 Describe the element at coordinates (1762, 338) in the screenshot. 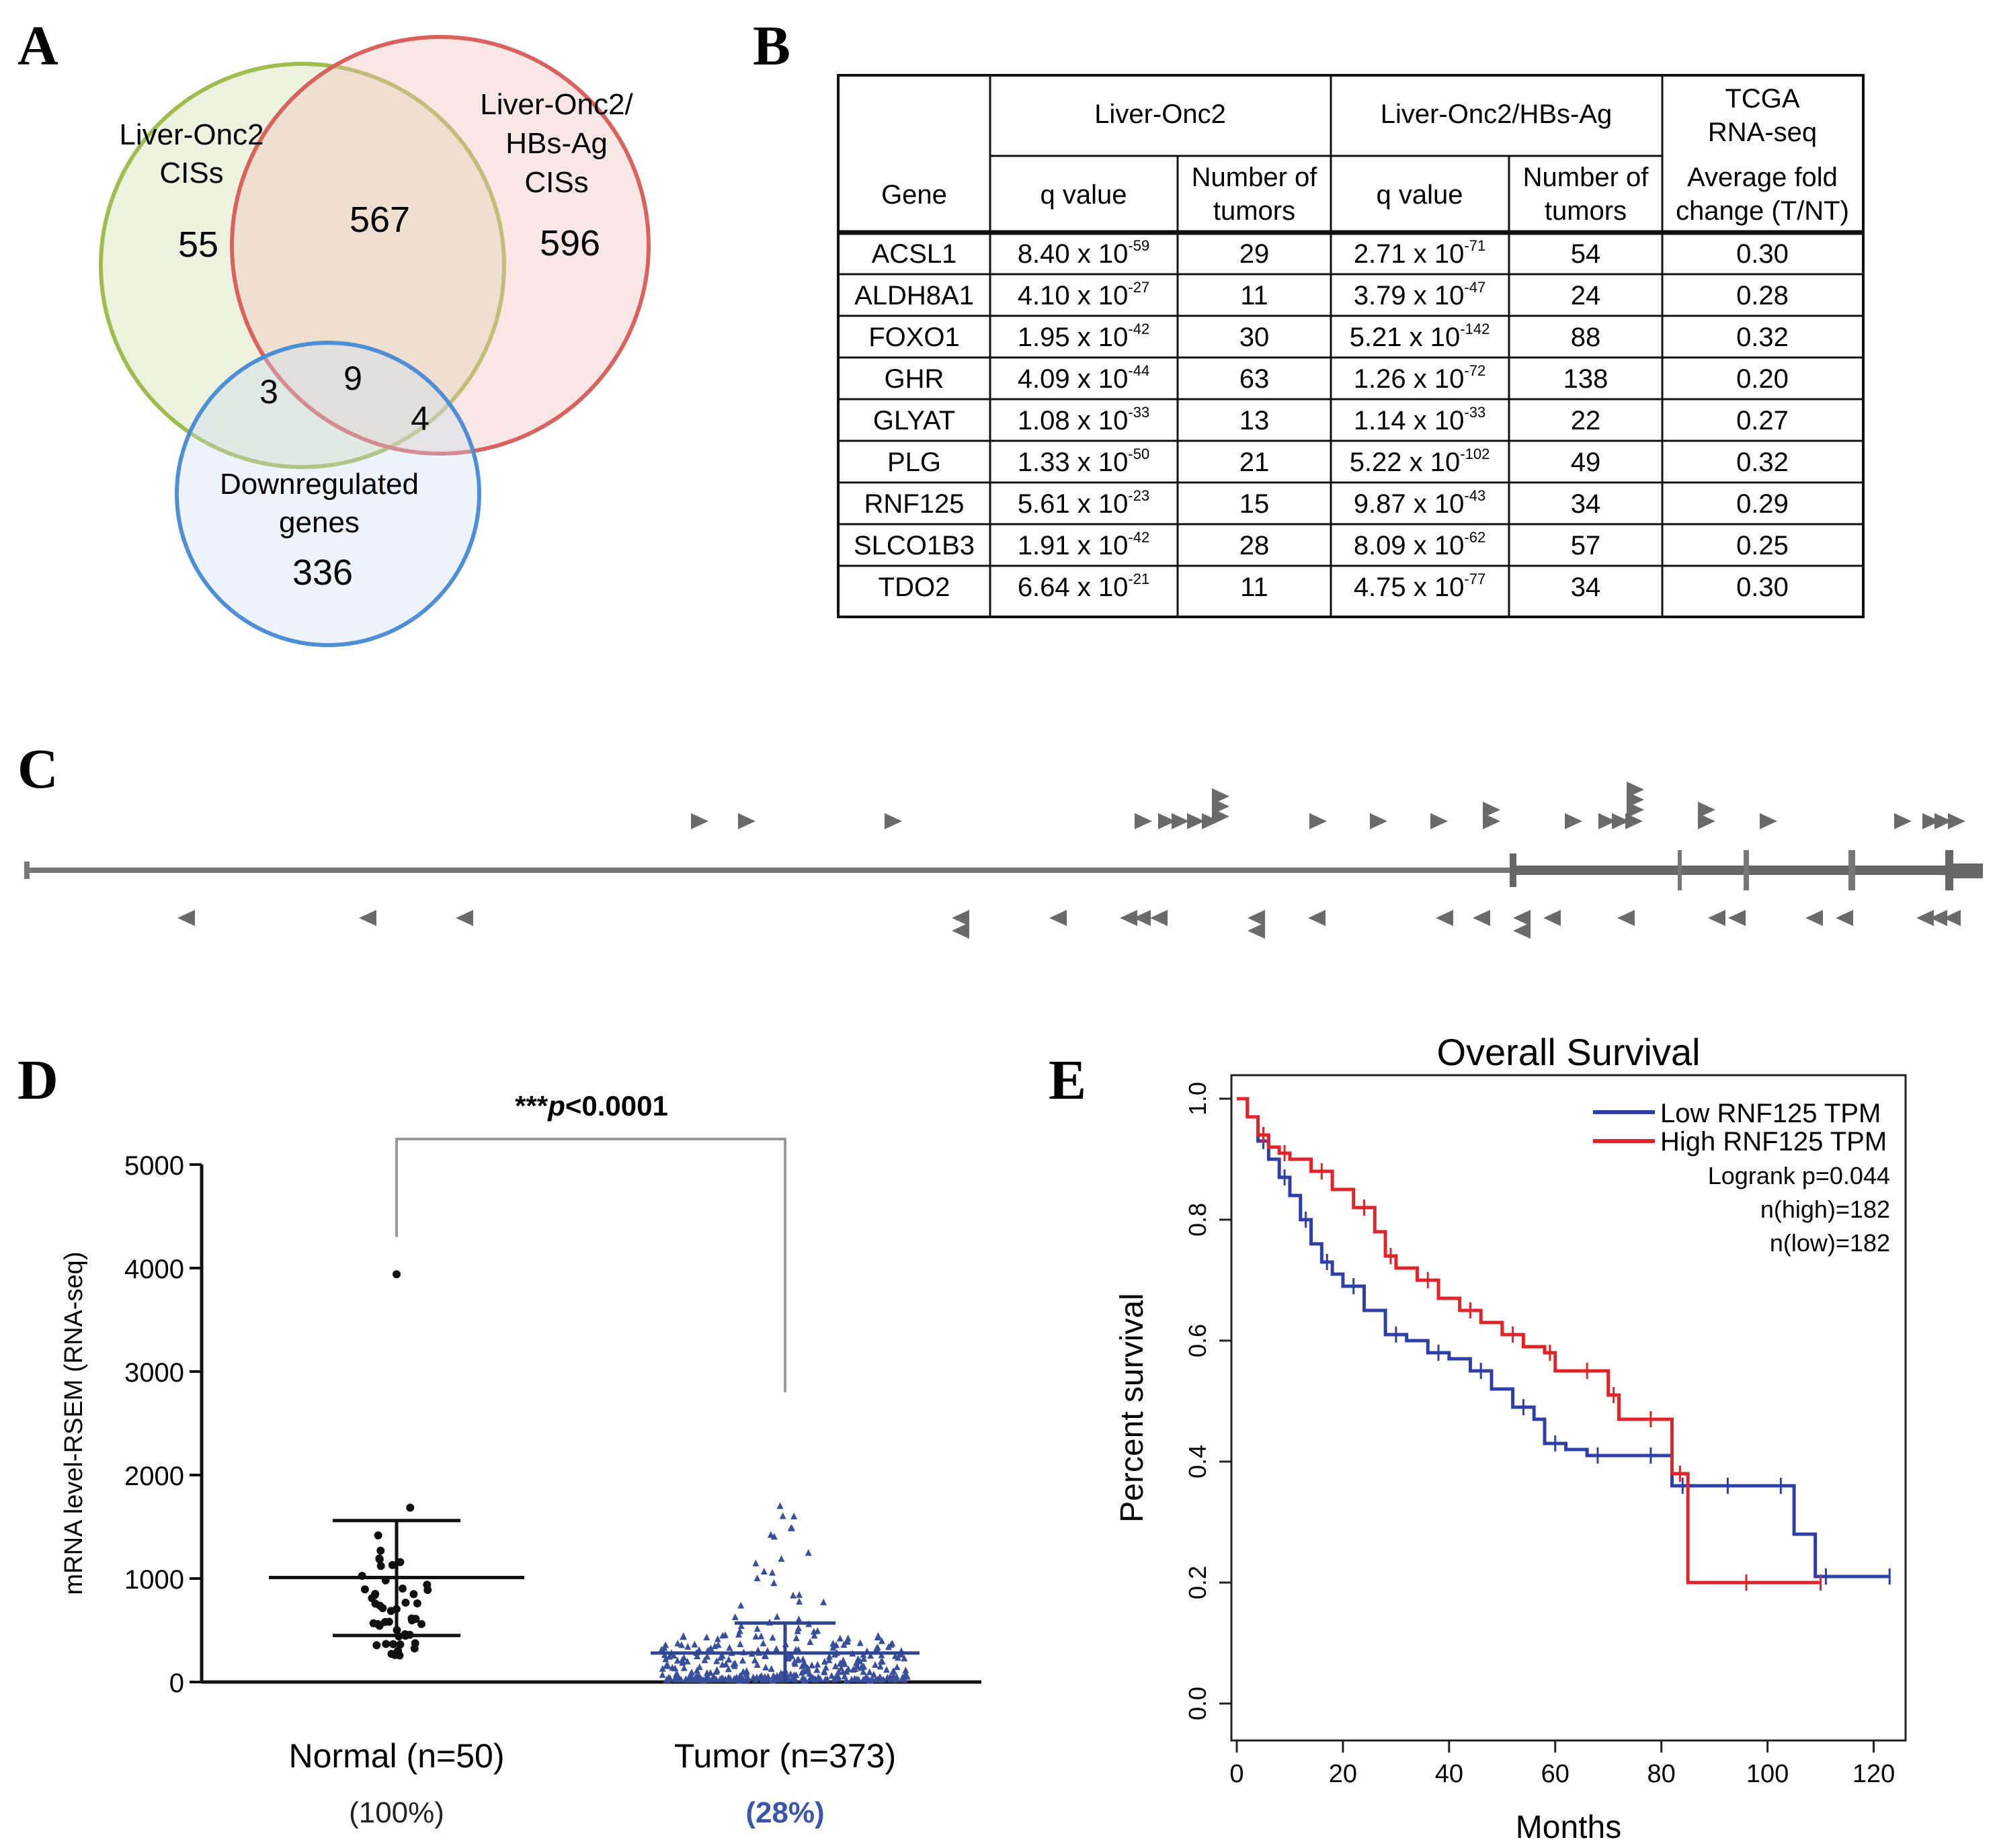

I see `table-cell-fc: 0.32` at that location.